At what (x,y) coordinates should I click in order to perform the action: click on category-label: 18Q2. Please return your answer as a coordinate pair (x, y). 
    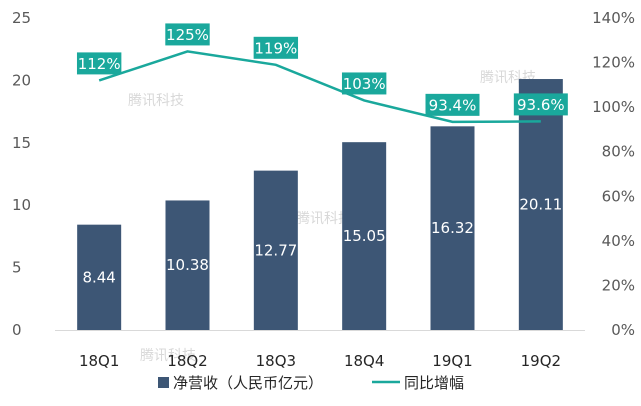
    Looking at the image, I should click on (187, 361).